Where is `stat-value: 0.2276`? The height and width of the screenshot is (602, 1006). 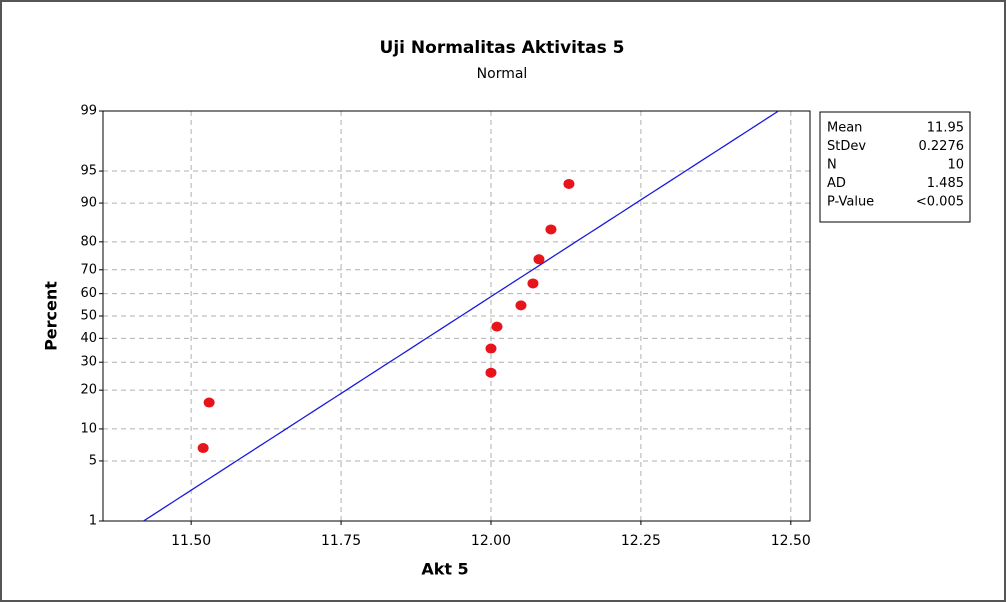 stat-value: 0.2276 is located at coordinates (942, 146).